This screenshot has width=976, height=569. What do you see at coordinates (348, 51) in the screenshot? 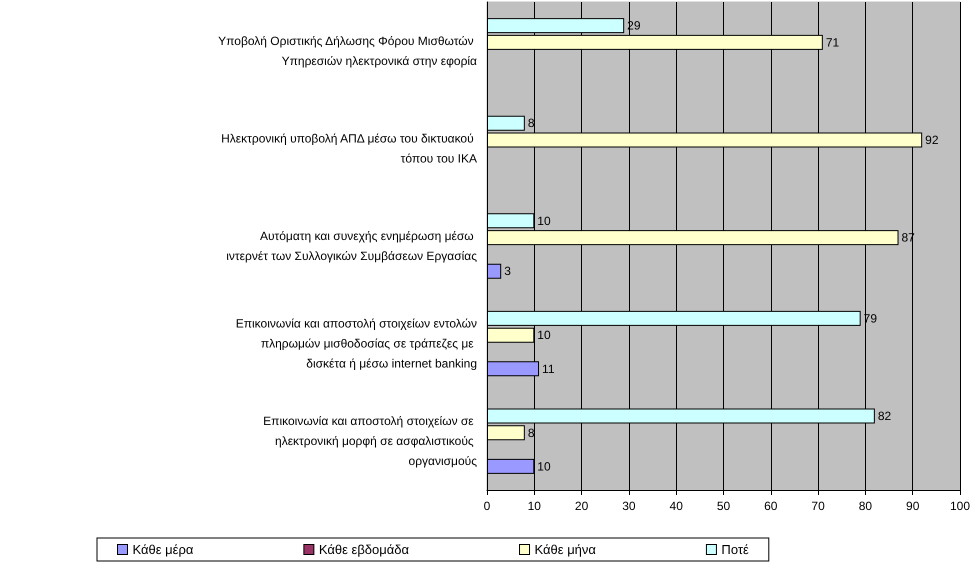
I see `y-tick-label: Υποβολή Οριστικής Δήλωσης Φόρου Μισθωτών Υπηρεσιών ηλεκτρονικά στην εφορία` at bounding box center [348, 51].